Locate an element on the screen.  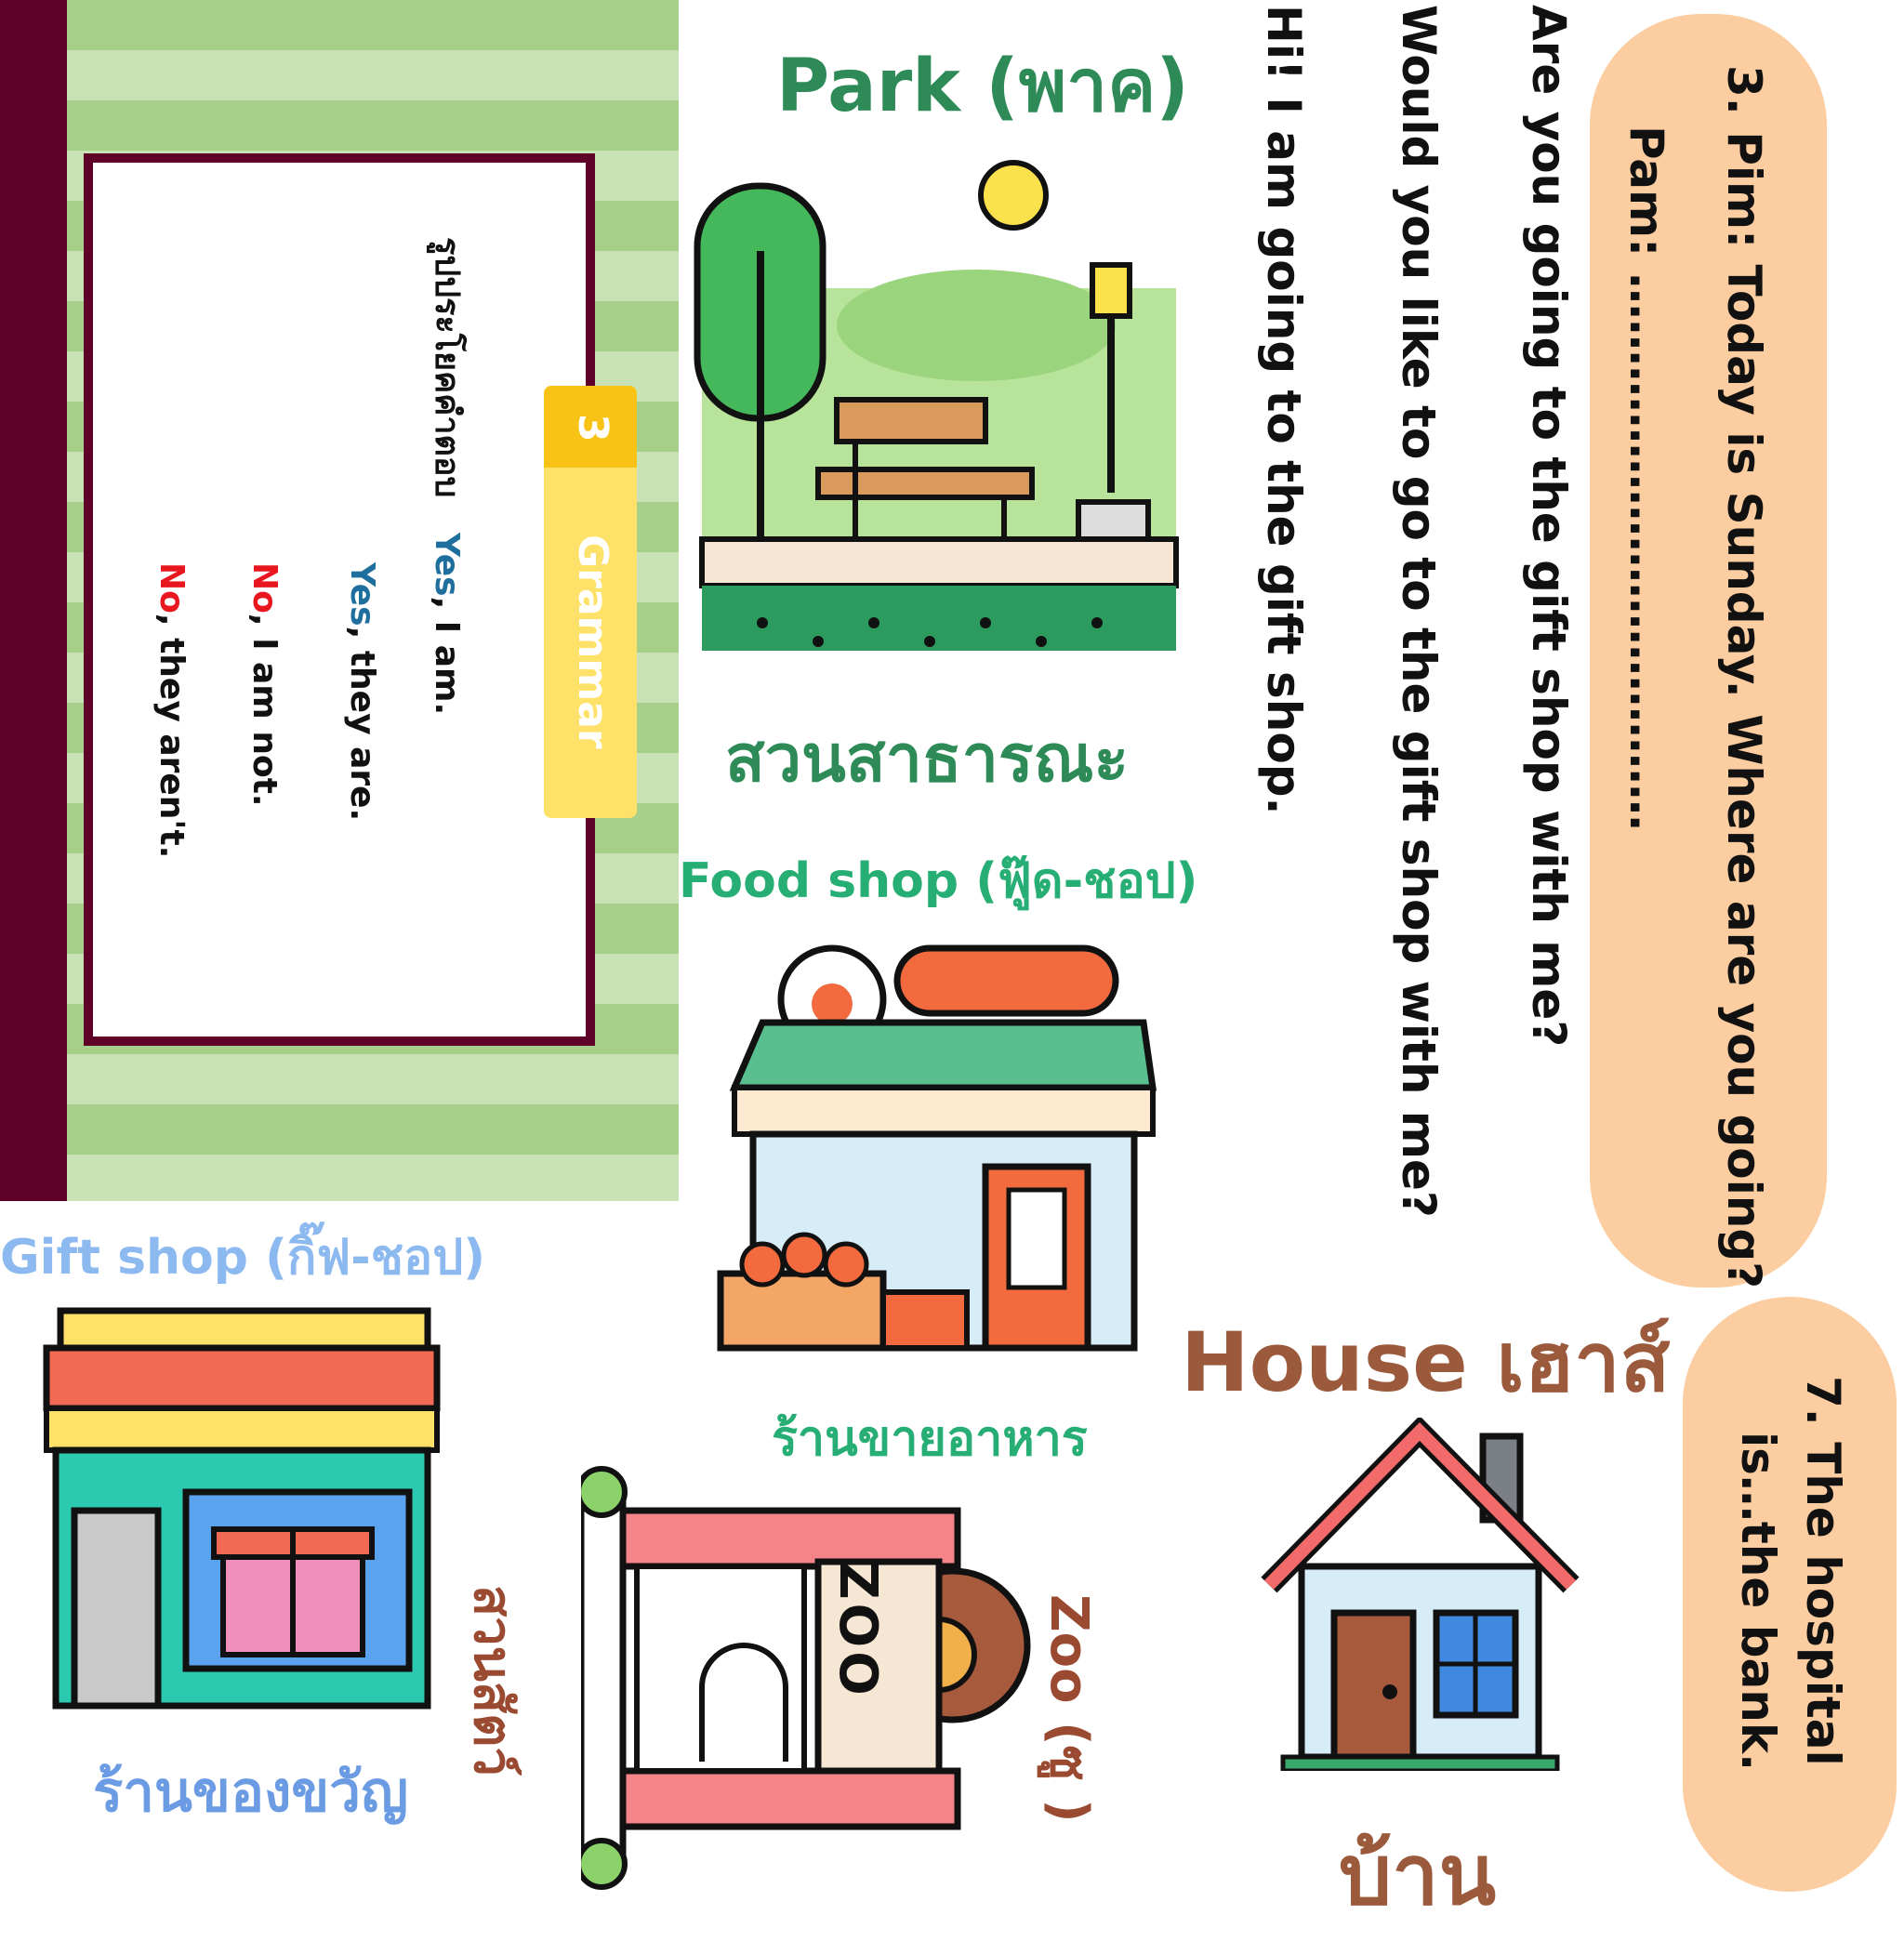
gift-shop-icon is located at coordinates (242, 1509).